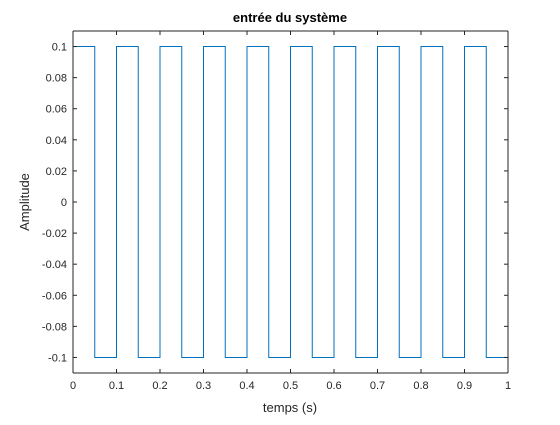 Image resolution: width=560 pixels, height=425 pixels. What do you see at coordinates (57, 358) in the screenshot?
I see `y-tick-label: -0.1` at bounding box center [57, 358].